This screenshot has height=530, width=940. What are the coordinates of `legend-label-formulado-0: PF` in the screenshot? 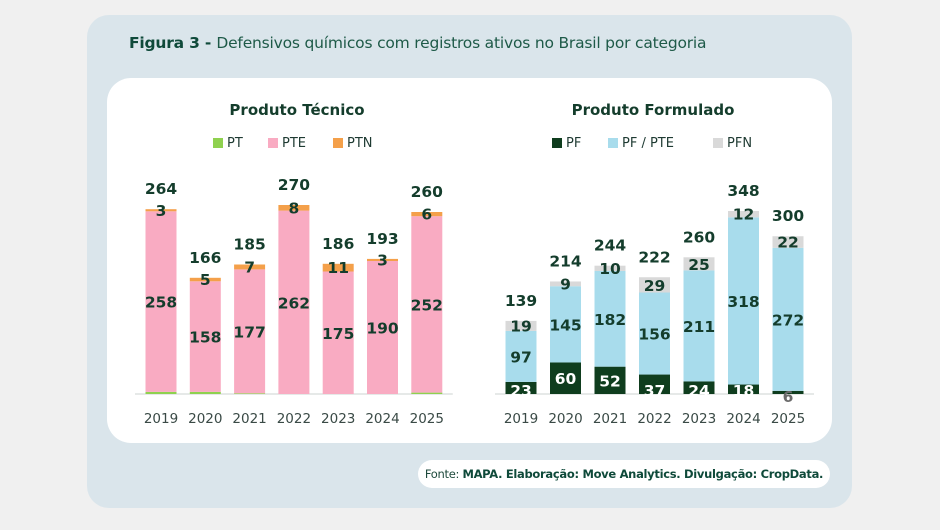 It's located at (573, 143).